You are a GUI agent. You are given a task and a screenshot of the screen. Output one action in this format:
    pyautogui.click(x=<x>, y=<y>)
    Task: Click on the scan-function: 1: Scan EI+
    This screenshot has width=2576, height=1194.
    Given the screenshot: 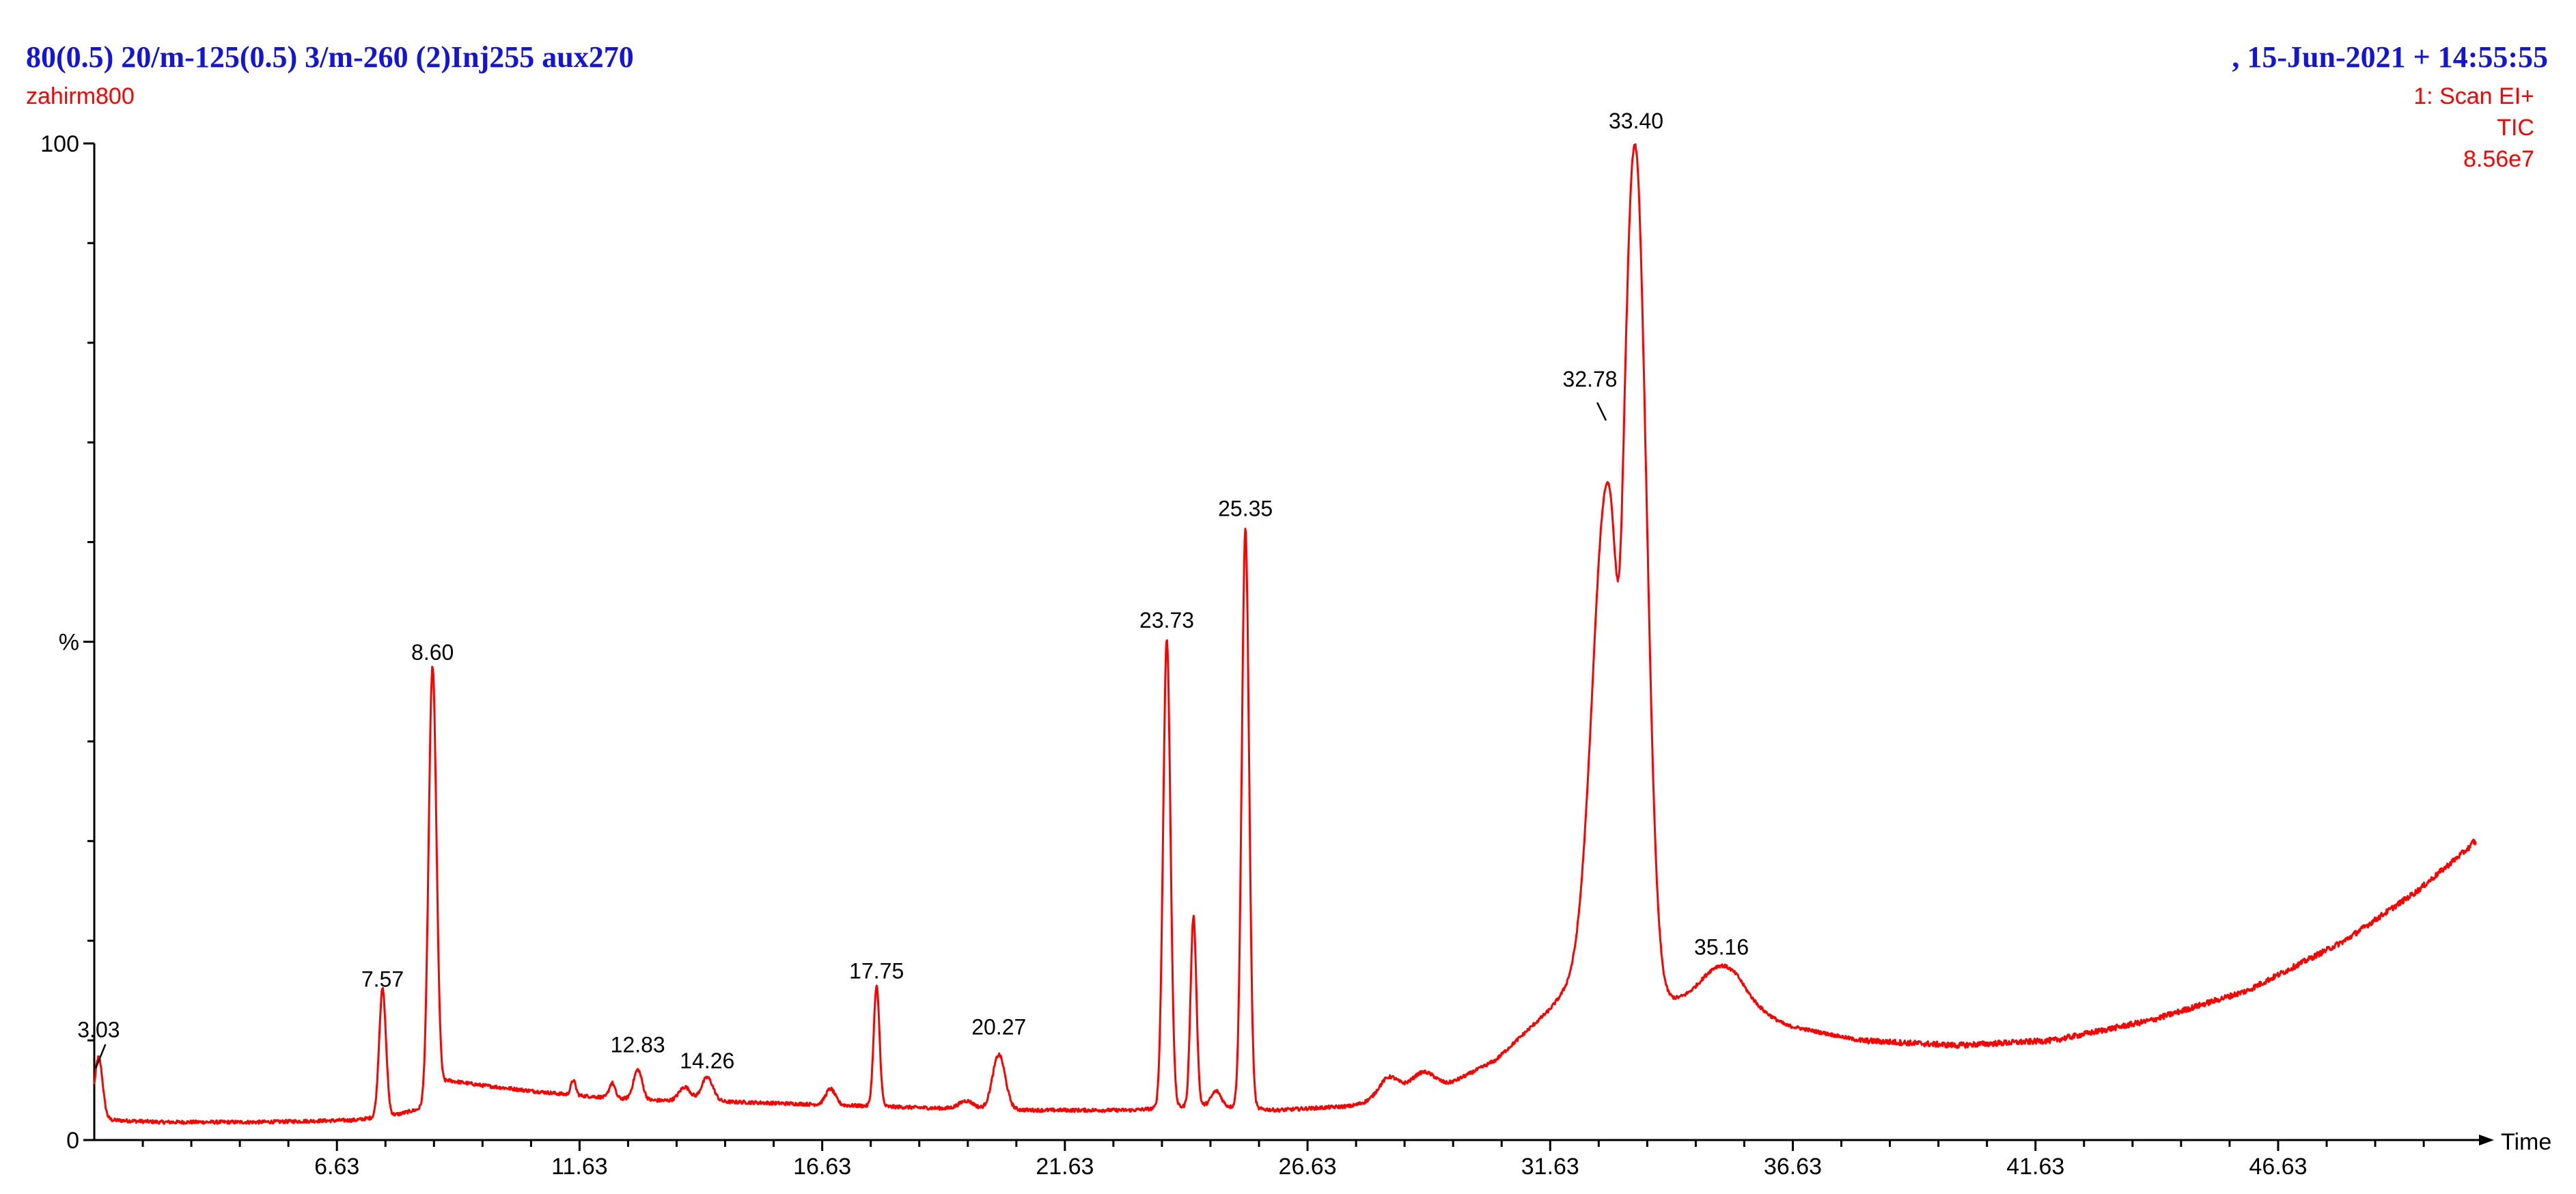 What is the action you would take?
    pyautogui.click(x=2473, y=96)
    